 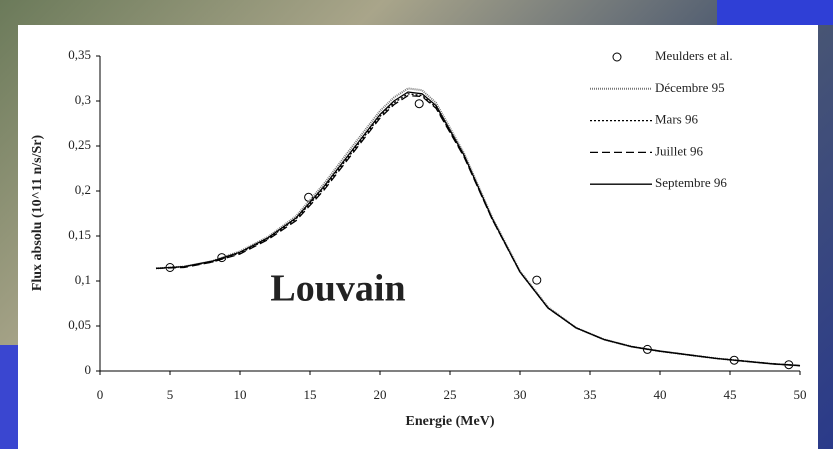 What do you see at coordinates (450, 394) in the screenshot?
I see `x-tick-label: 25` at bounding box center [450, 394].